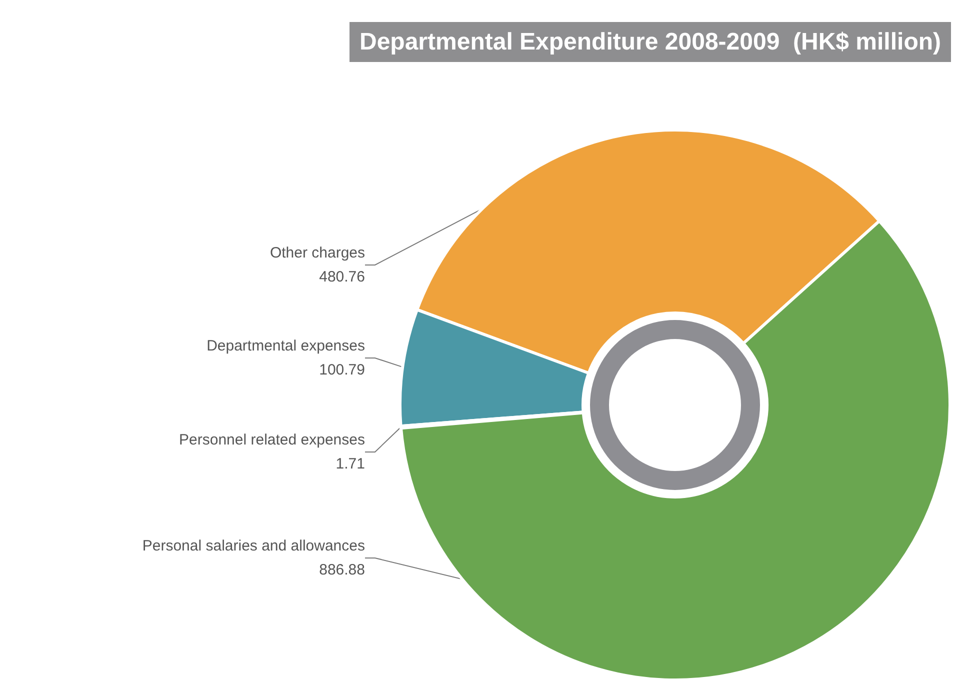 This screenshot has height=688, width=955. What do you see at coordinates (342, 370) in the screenshot?
I see `data-label: 100.79` at bounding box center [342, 370].